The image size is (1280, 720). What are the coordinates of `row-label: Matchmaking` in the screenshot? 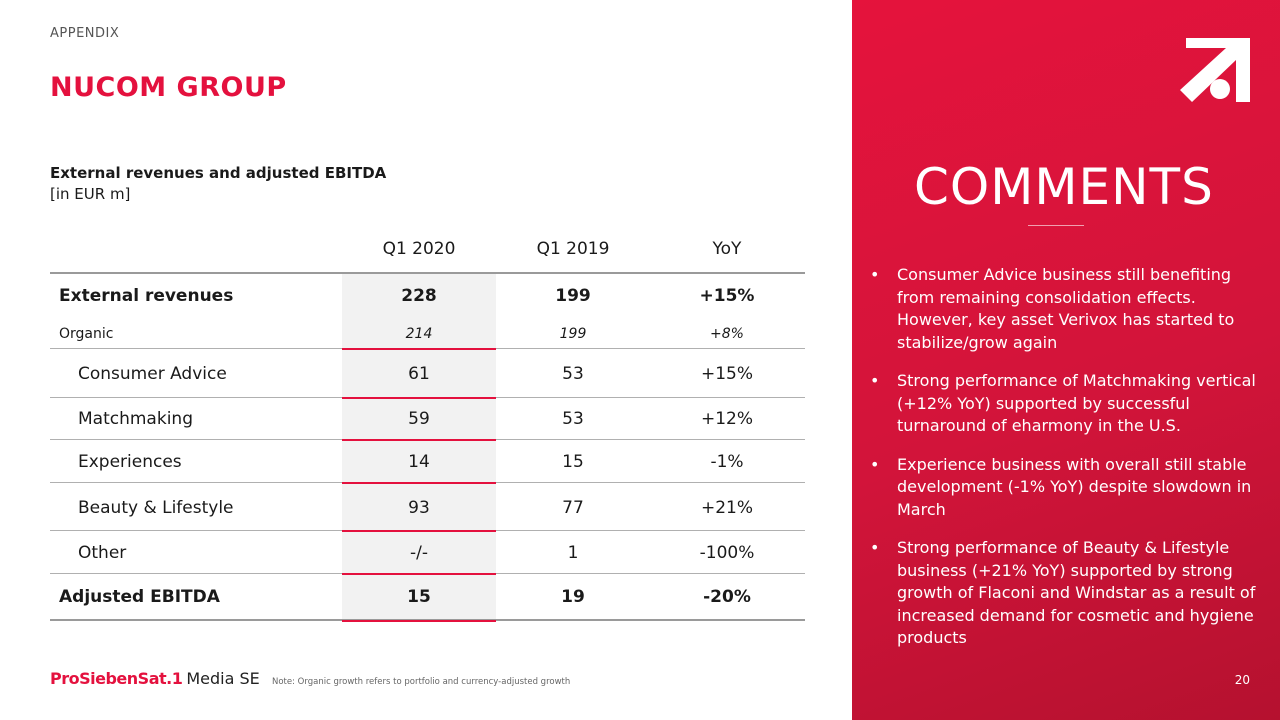 It's located at (135, 419).